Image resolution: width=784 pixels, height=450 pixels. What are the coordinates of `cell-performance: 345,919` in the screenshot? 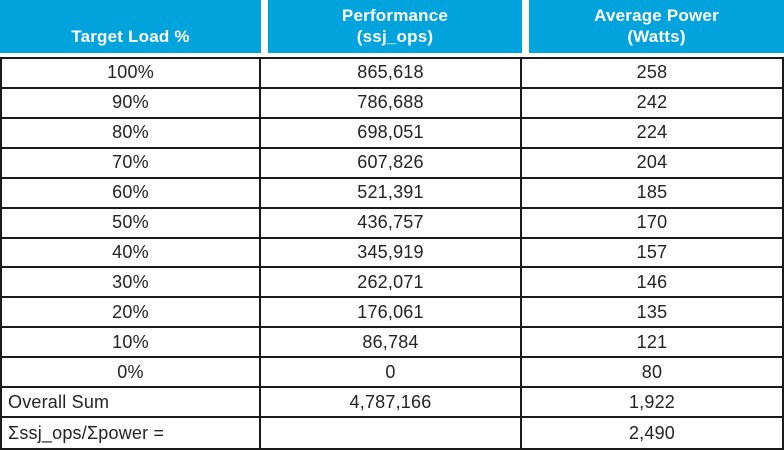 It's located at (391, 253).